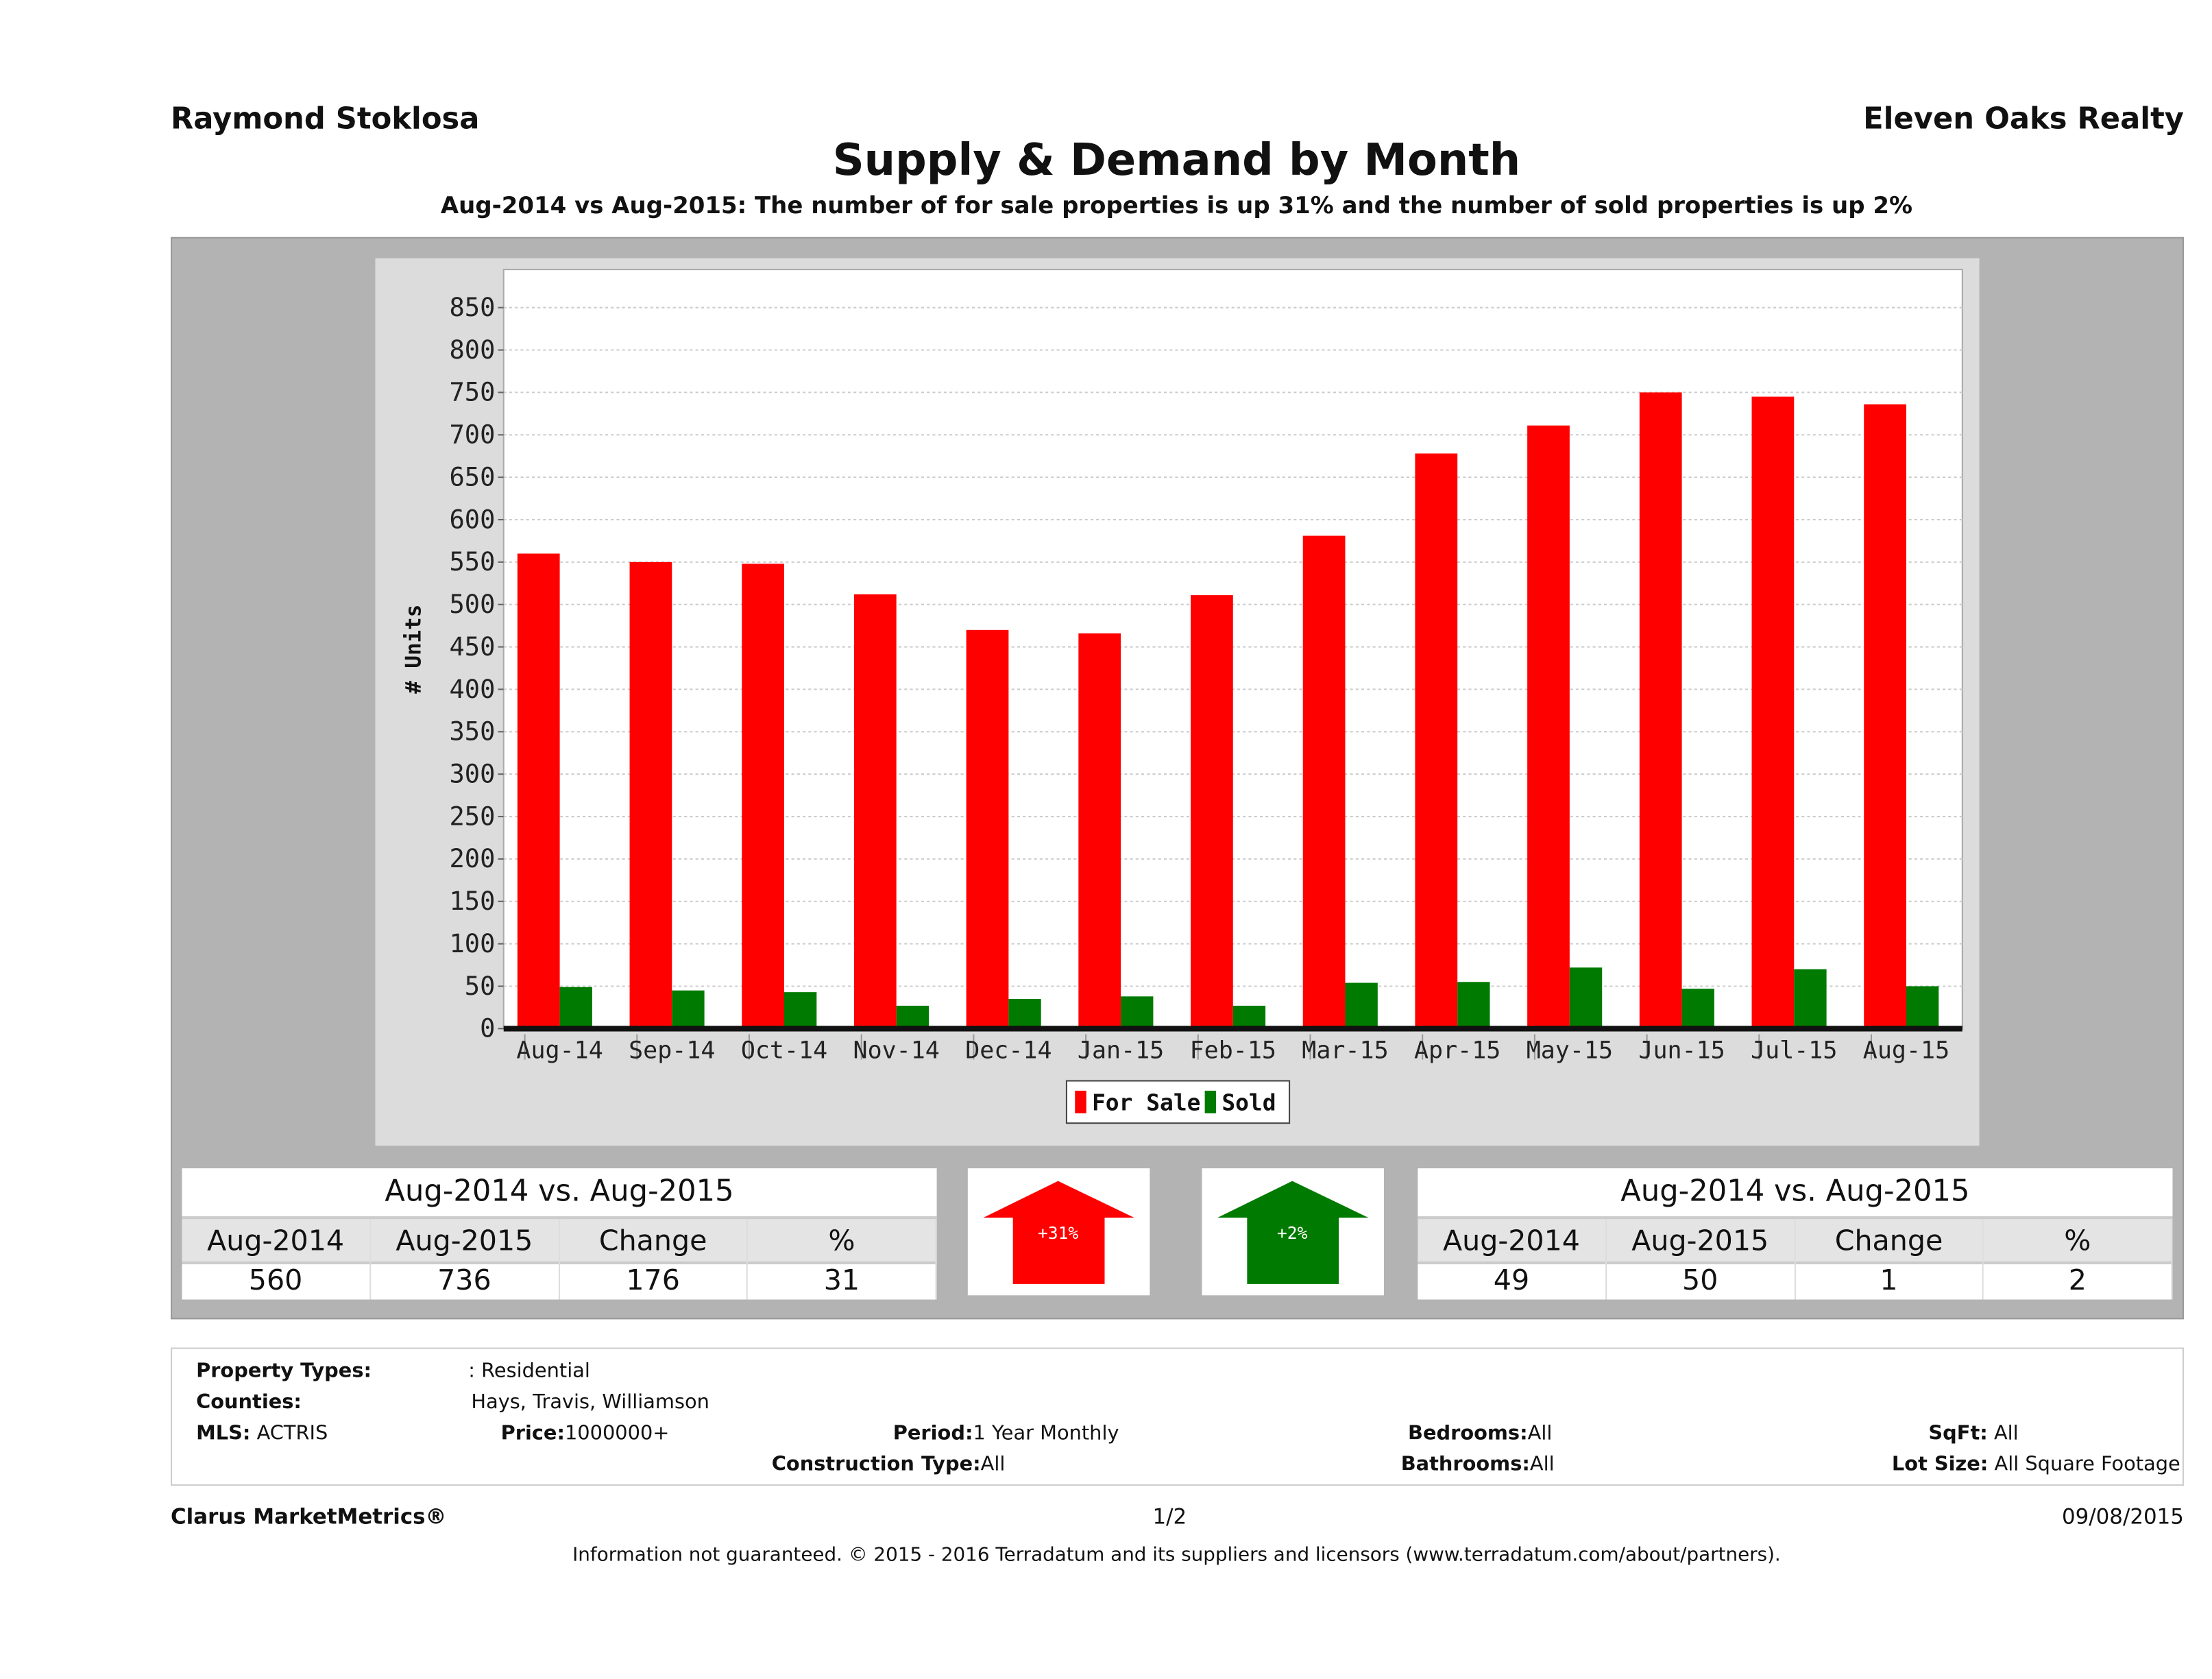 The height and width of the screenshot is (1679, 2212). What do you see at coordinates (473, 901) in the screenshot?
I see `y-tick-label: 150` at bounding box center [473, 901].